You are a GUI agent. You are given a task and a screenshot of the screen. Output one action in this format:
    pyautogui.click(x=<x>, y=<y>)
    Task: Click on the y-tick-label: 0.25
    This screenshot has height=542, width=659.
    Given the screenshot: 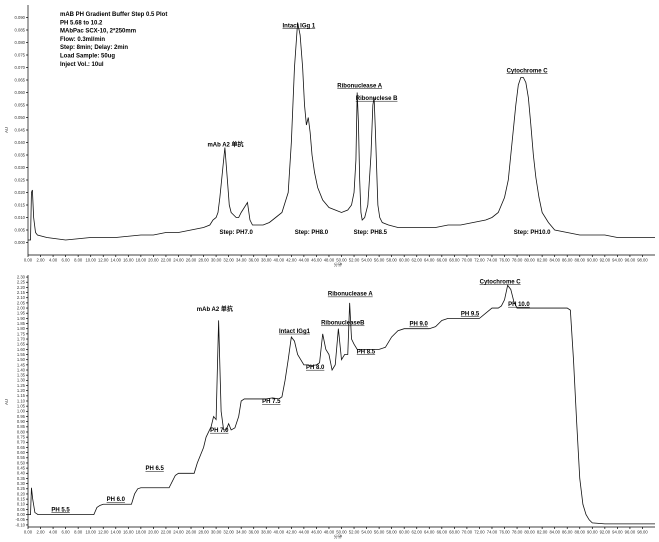 What is the action you would take?
    pyautogui.click(x=21, y=488)
    